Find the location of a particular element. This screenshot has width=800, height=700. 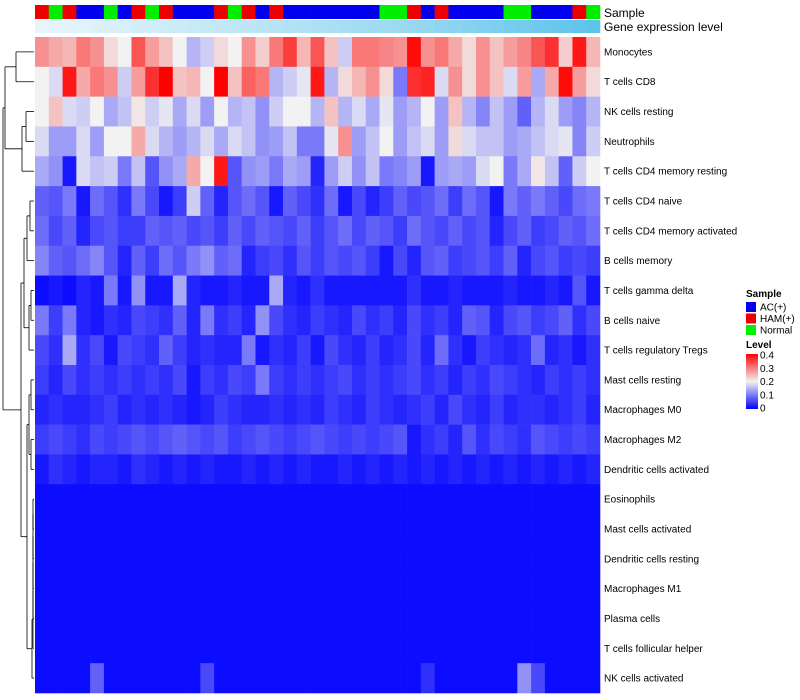

level-legend-title: Level is located at coordinates (759, 345).